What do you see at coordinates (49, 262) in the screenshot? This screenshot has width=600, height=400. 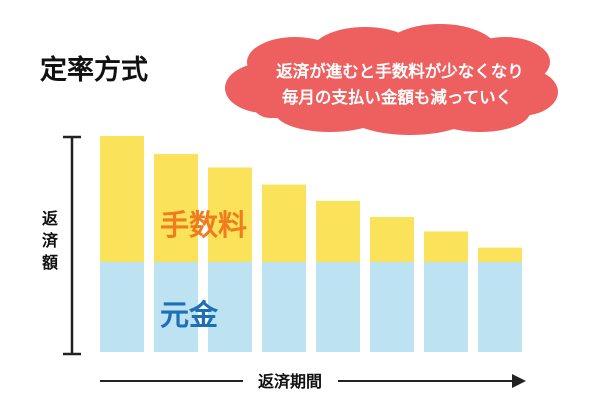 I see `y-axis-label-char: 額` at bounding box center [49, 262].